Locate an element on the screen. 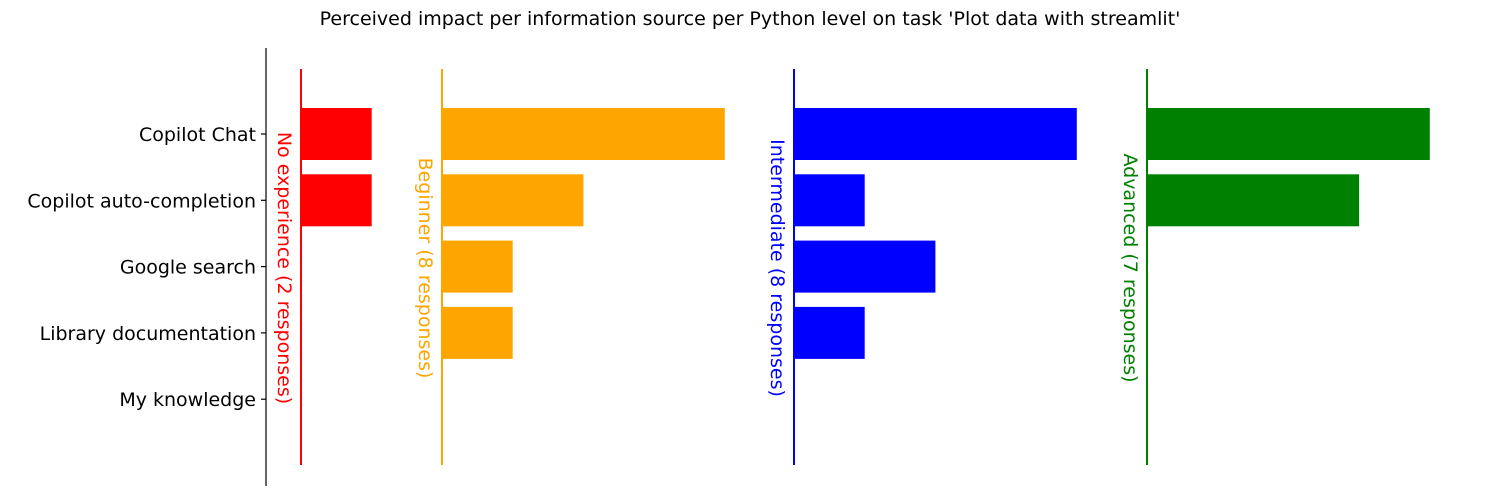 This screenshot has height=500, width=1500. bar-advanced-copilot-chat is located at coordinates (1288, 134).